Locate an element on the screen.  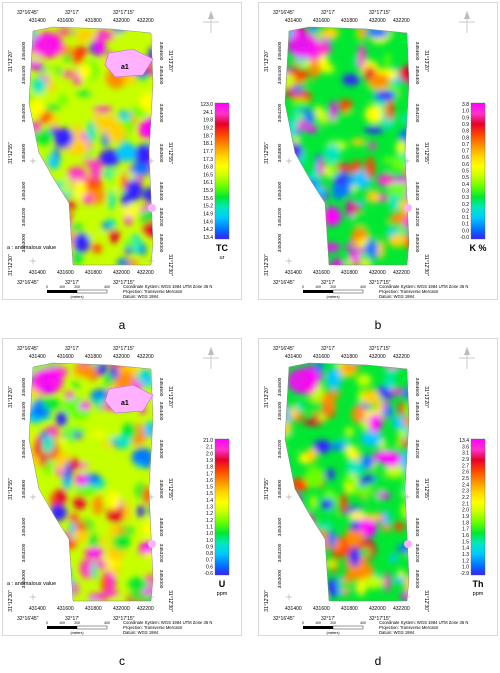
top-coordinate: 32°17' is located at coordinates (72, 13).